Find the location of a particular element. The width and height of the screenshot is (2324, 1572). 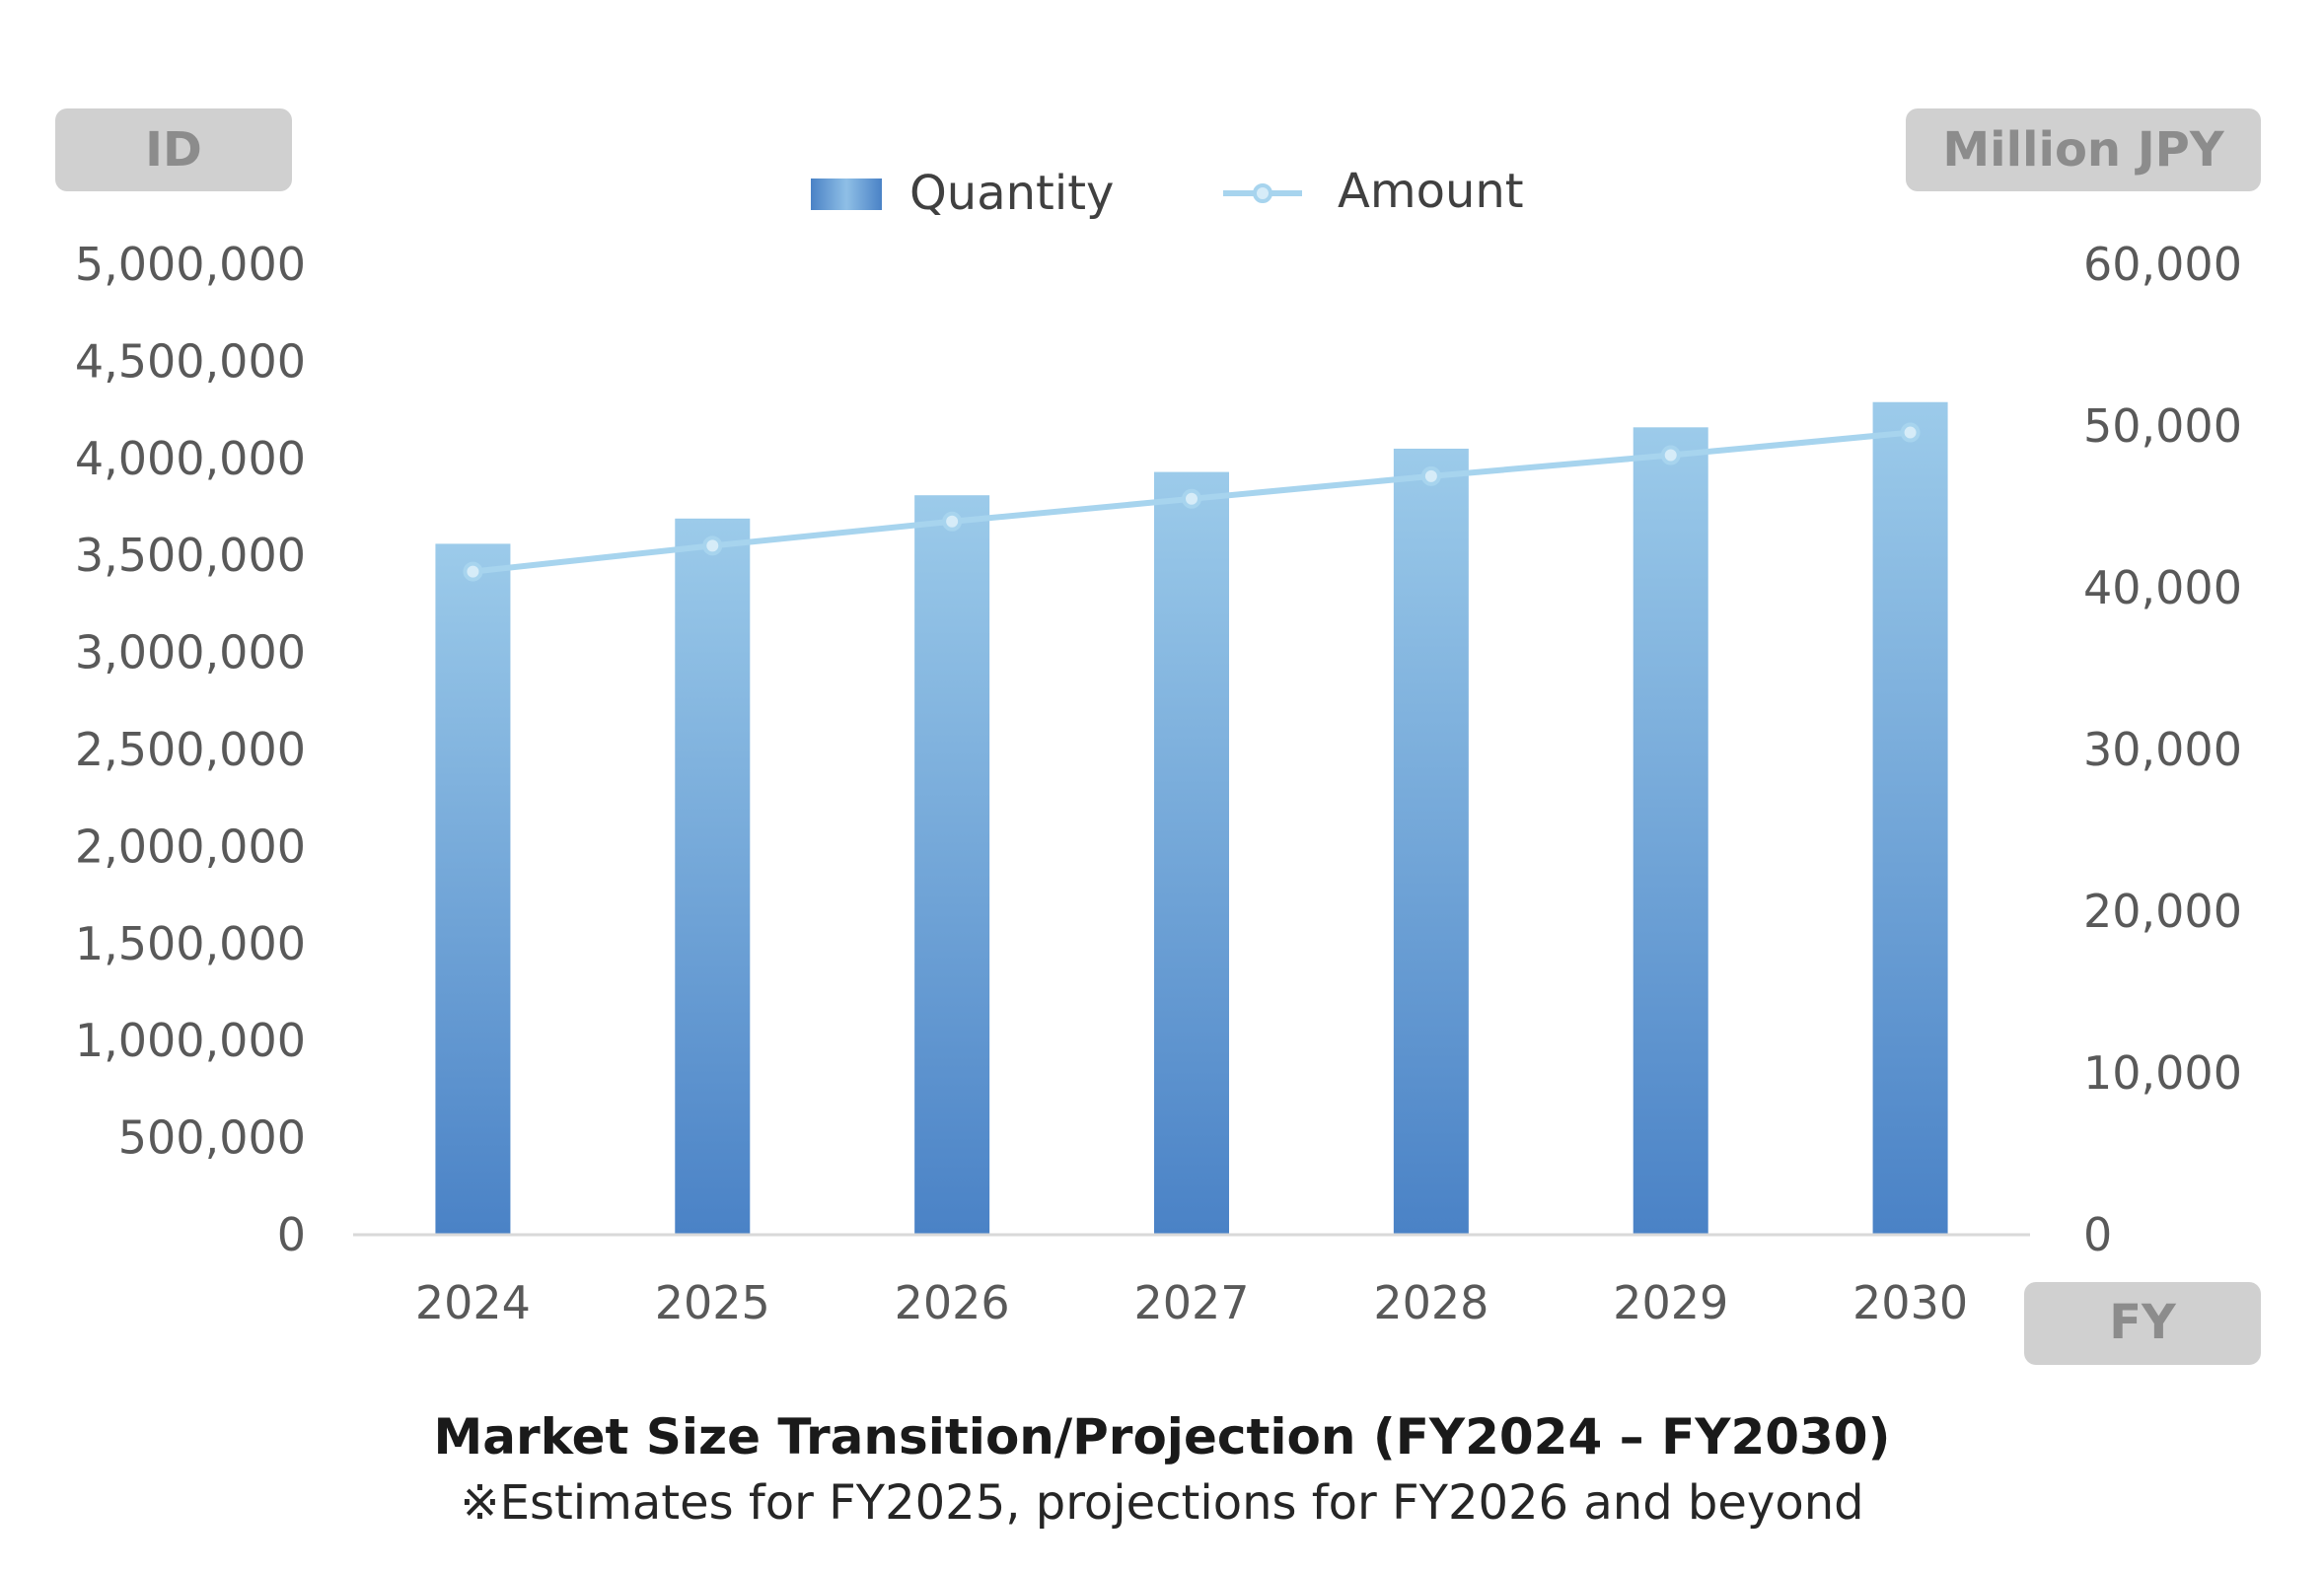

x-axis: 2024 2025 2026 2027 2028 2029 2030 is located at coordinates (1191, 1302).